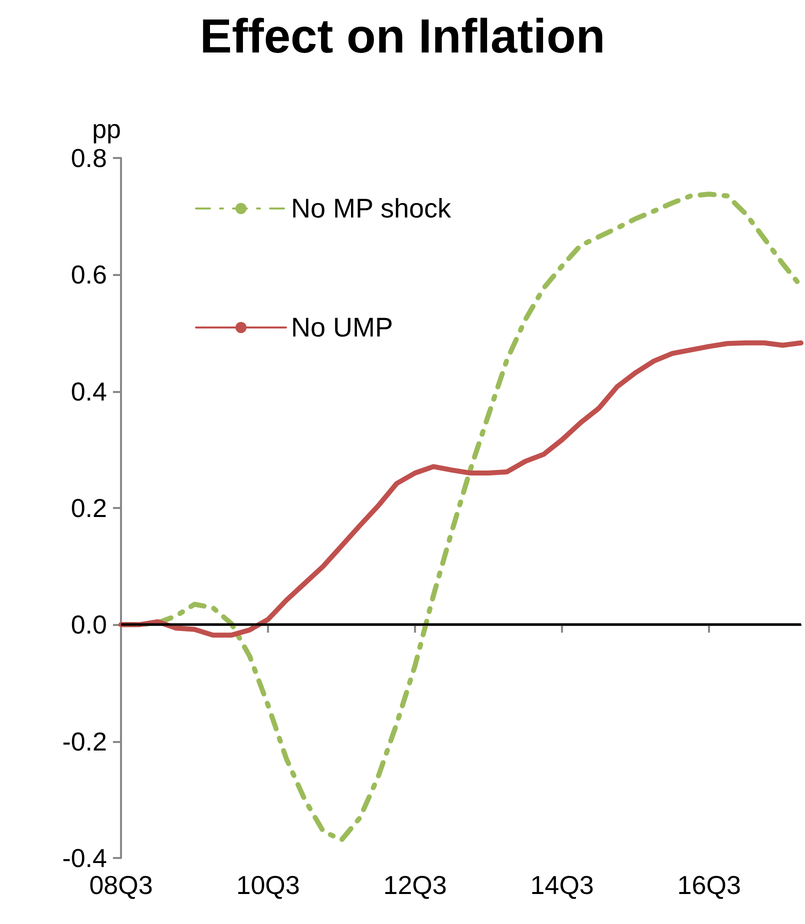  Describe the element at coordinates (88, 508) in the screenshot. I see `y-tick-label: 0.2` at that location.